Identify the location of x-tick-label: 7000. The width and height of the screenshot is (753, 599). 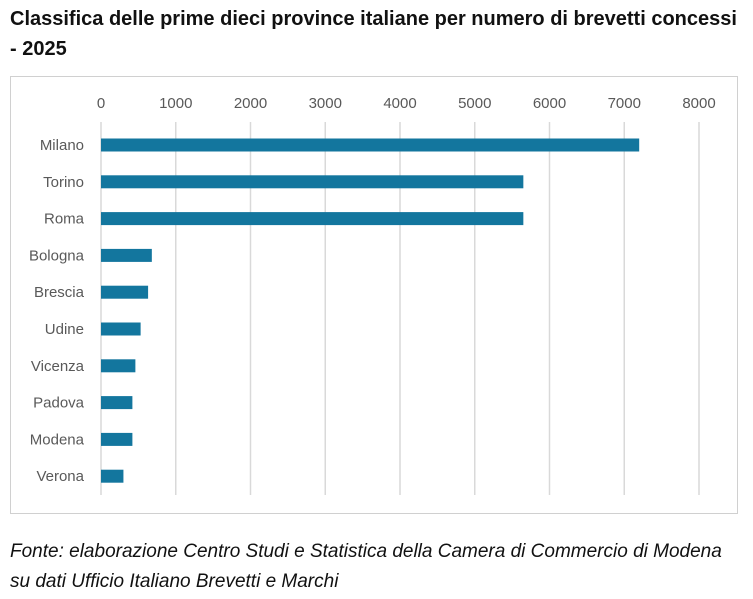
(624, 103).